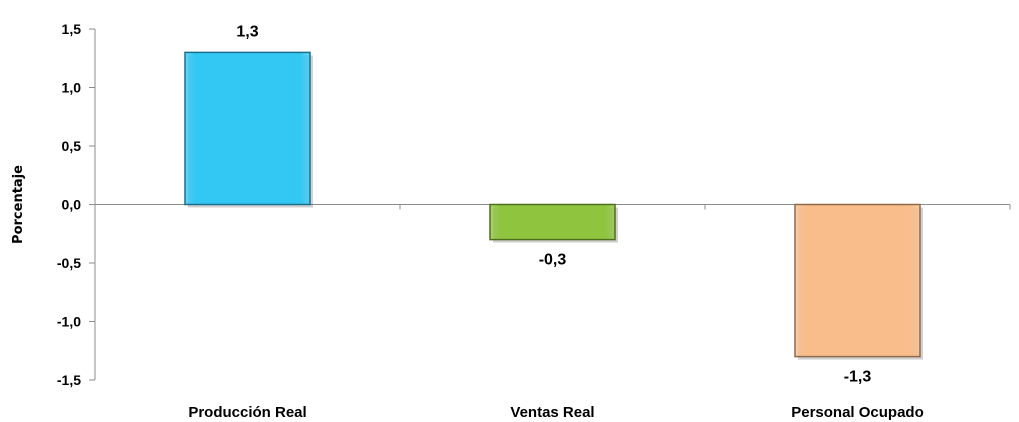 The width and height of the screenshot is (1019, 422). Describe the element at coordinates (18, 204) in the screenshot. I see `y-axis-title: Porcentaje` at that location.